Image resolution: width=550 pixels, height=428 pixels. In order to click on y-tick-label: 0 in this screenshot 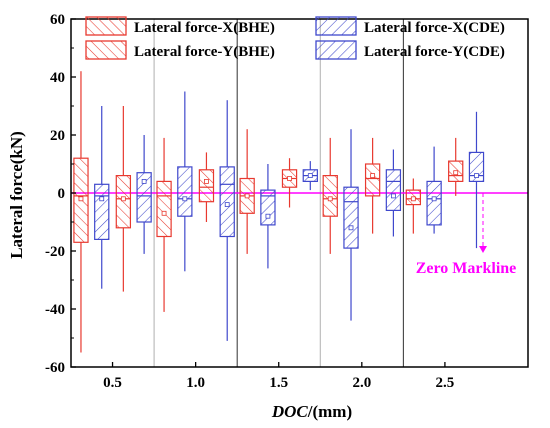, I will do `click(62, 194)`.